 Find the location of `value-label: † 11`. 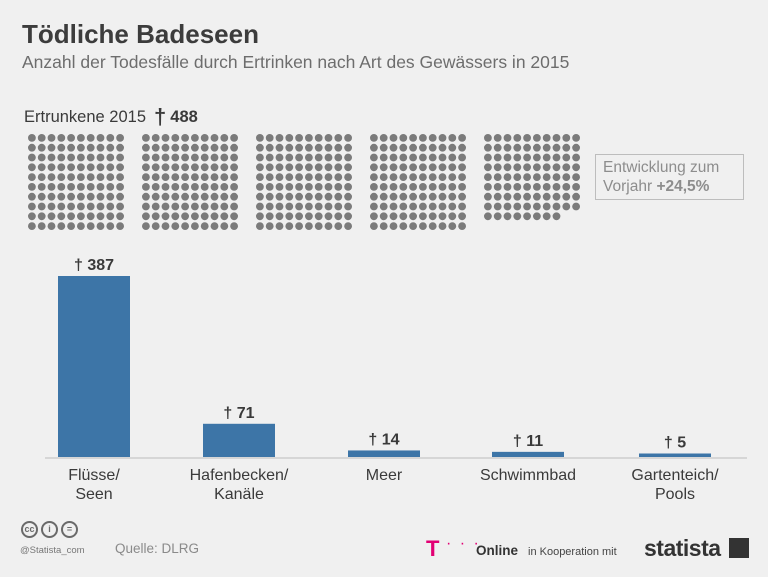

value-label: † 11 is located at coordinates (528, 441).